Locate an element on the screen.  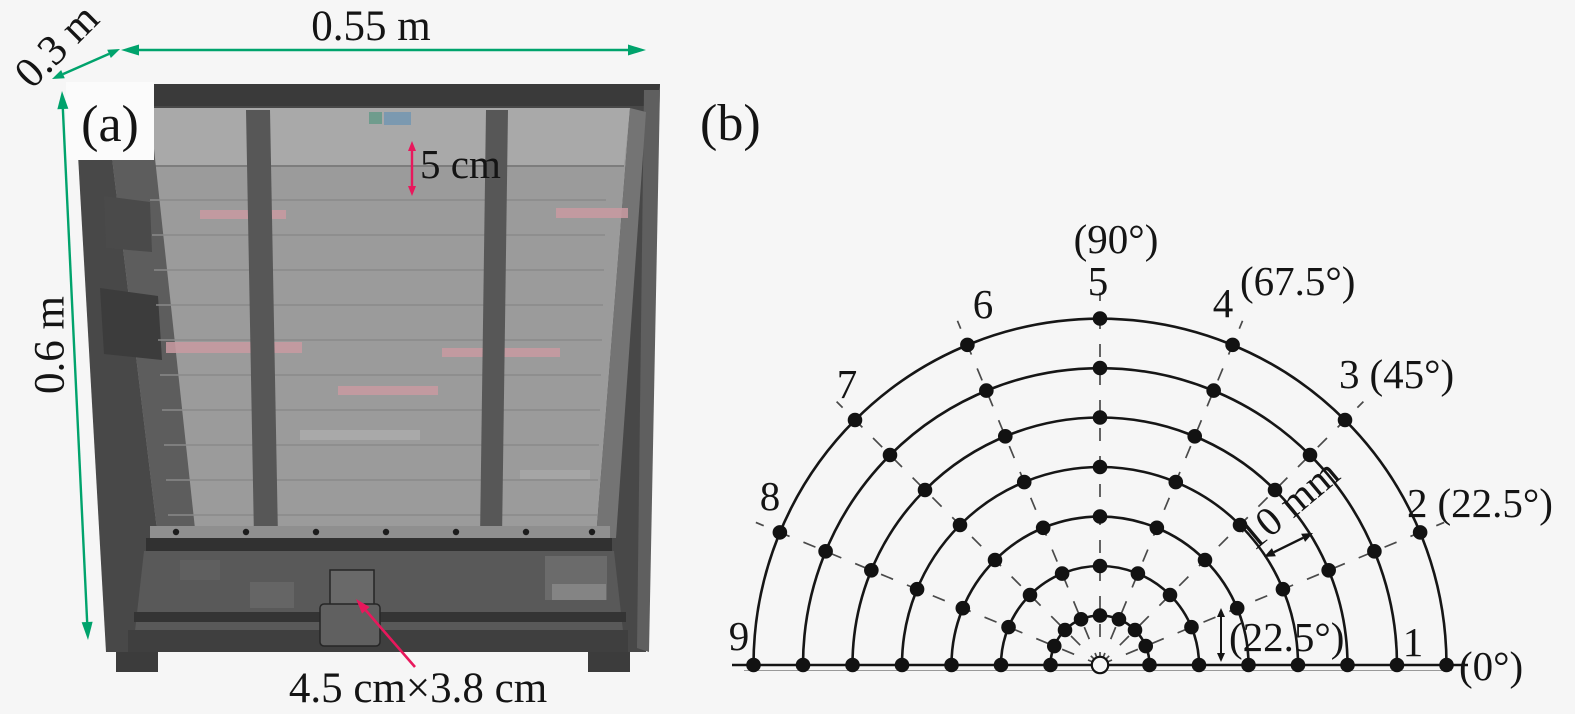
source-center-circle is located at coordinates (1100, 665).